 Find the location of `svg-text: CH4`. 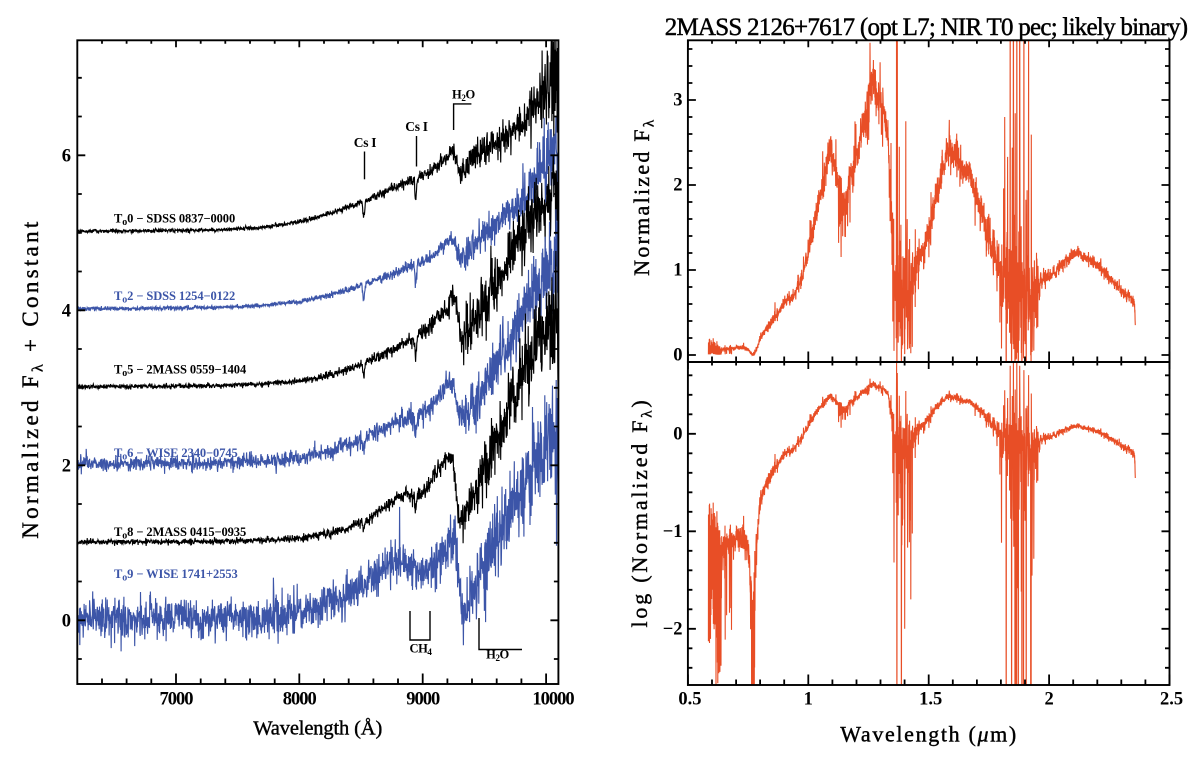

svg-text: CH4 is located at coordinates (420, 650).